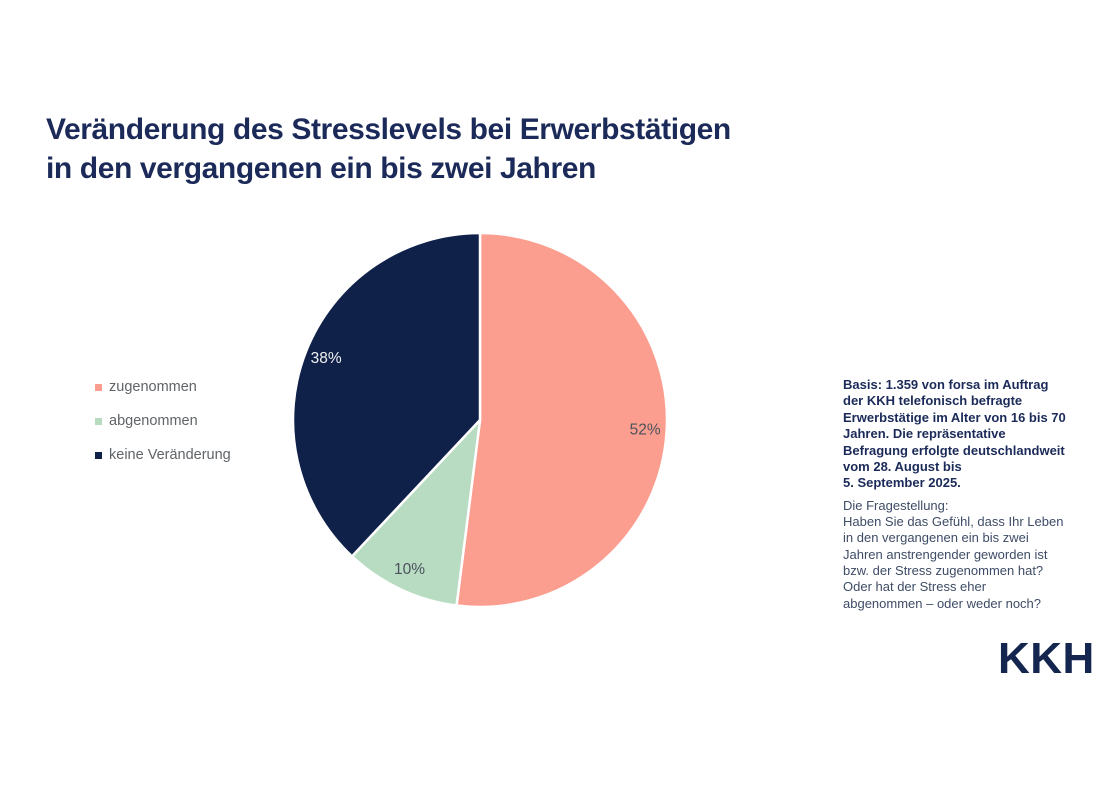 The height and width of the screenshot is (785, 1101). Describe the element at coordinates (170, 455) in the screenshot. I see `legend-label: keine Veränderung` at that location.